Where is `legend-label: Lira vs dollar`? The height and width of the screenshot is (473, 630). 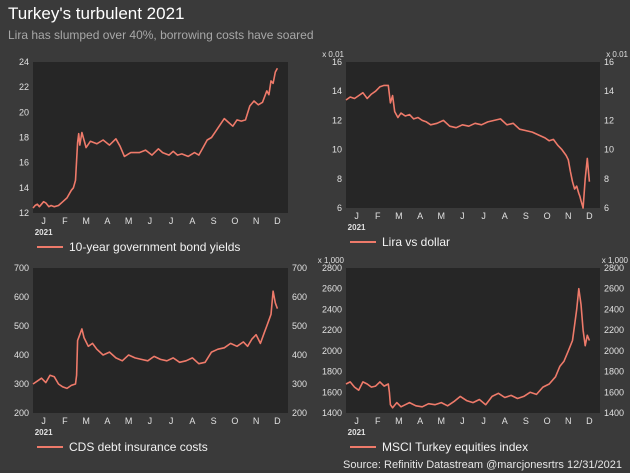 legend-label: Lira vs dollar is located at coordinates (416, 242).